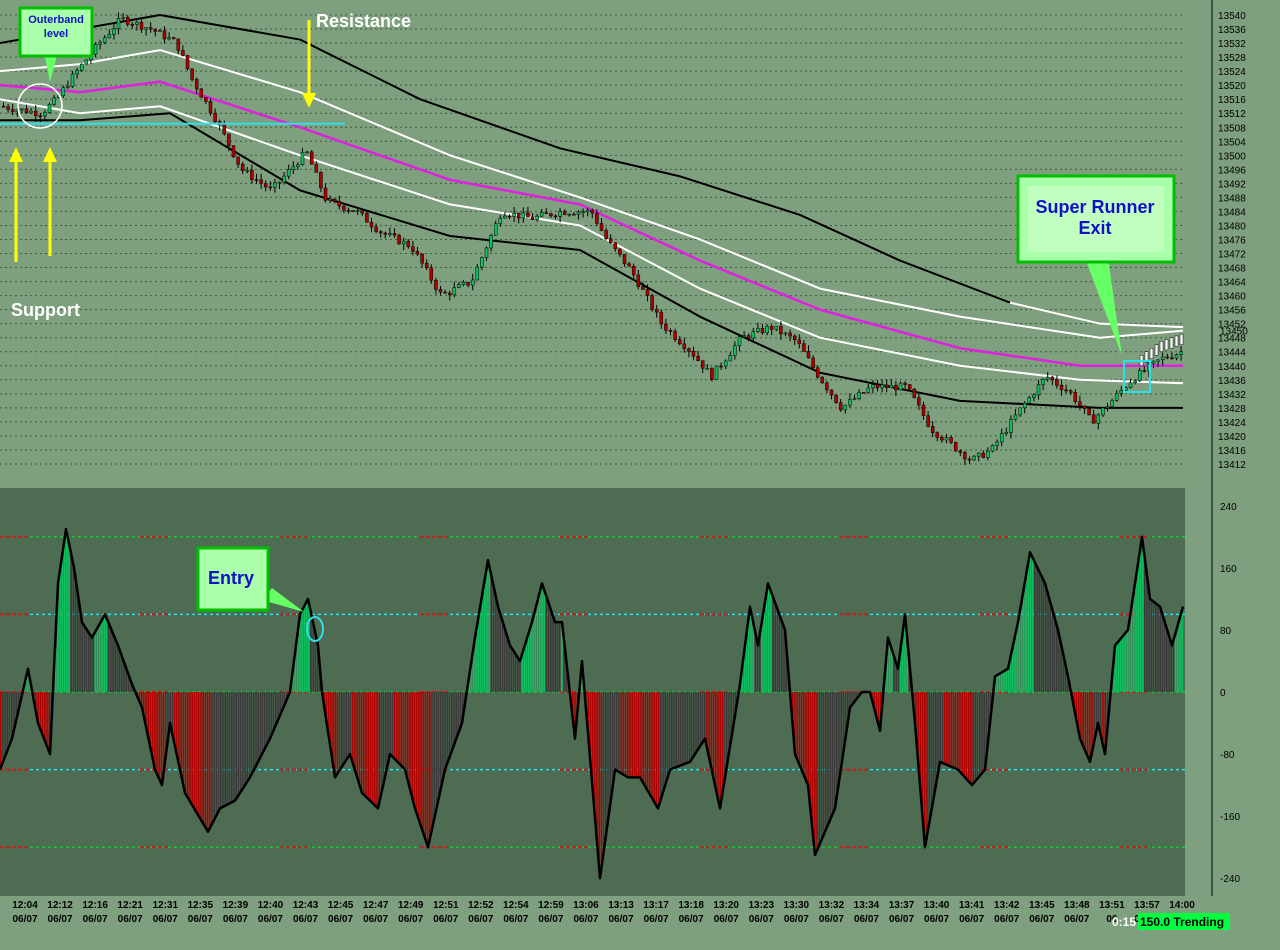  I want to click on oscillator-tick-label: 0, so click(1223, 693).